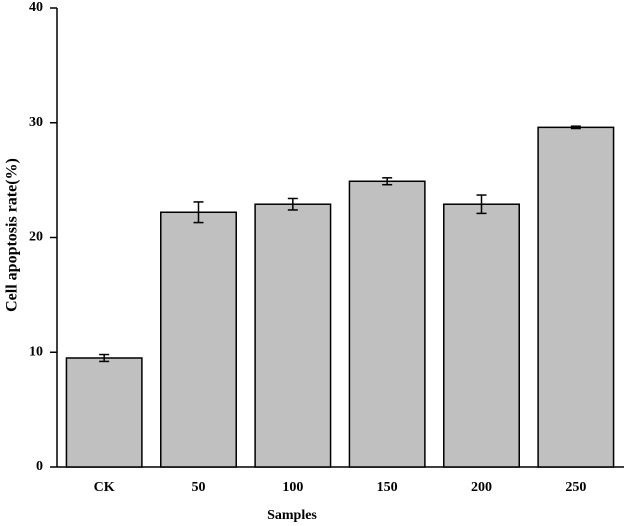  I want to click on y-axis-title: Cell apoptosis rate(%), so click(12, 235).